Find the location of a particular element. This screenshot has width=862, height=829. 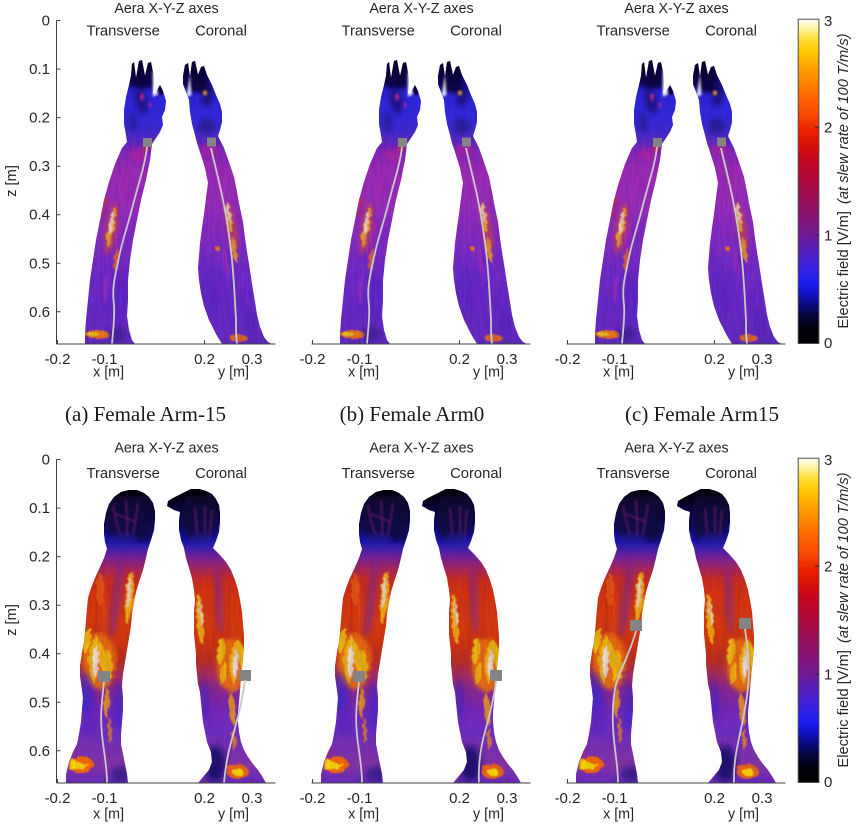

svg-text: (a) Female Arm-15 is located at coordinates (145, 414).